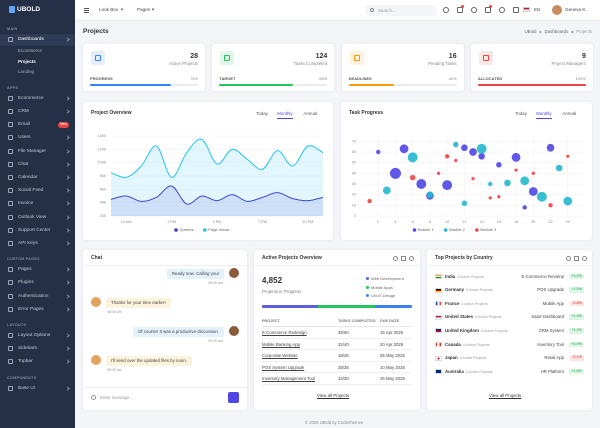 This screenshot has width=600, height=428. Describe the element at coordinates (32, 151) in the screenshot. I see `nav-item: File Manager` at that location.